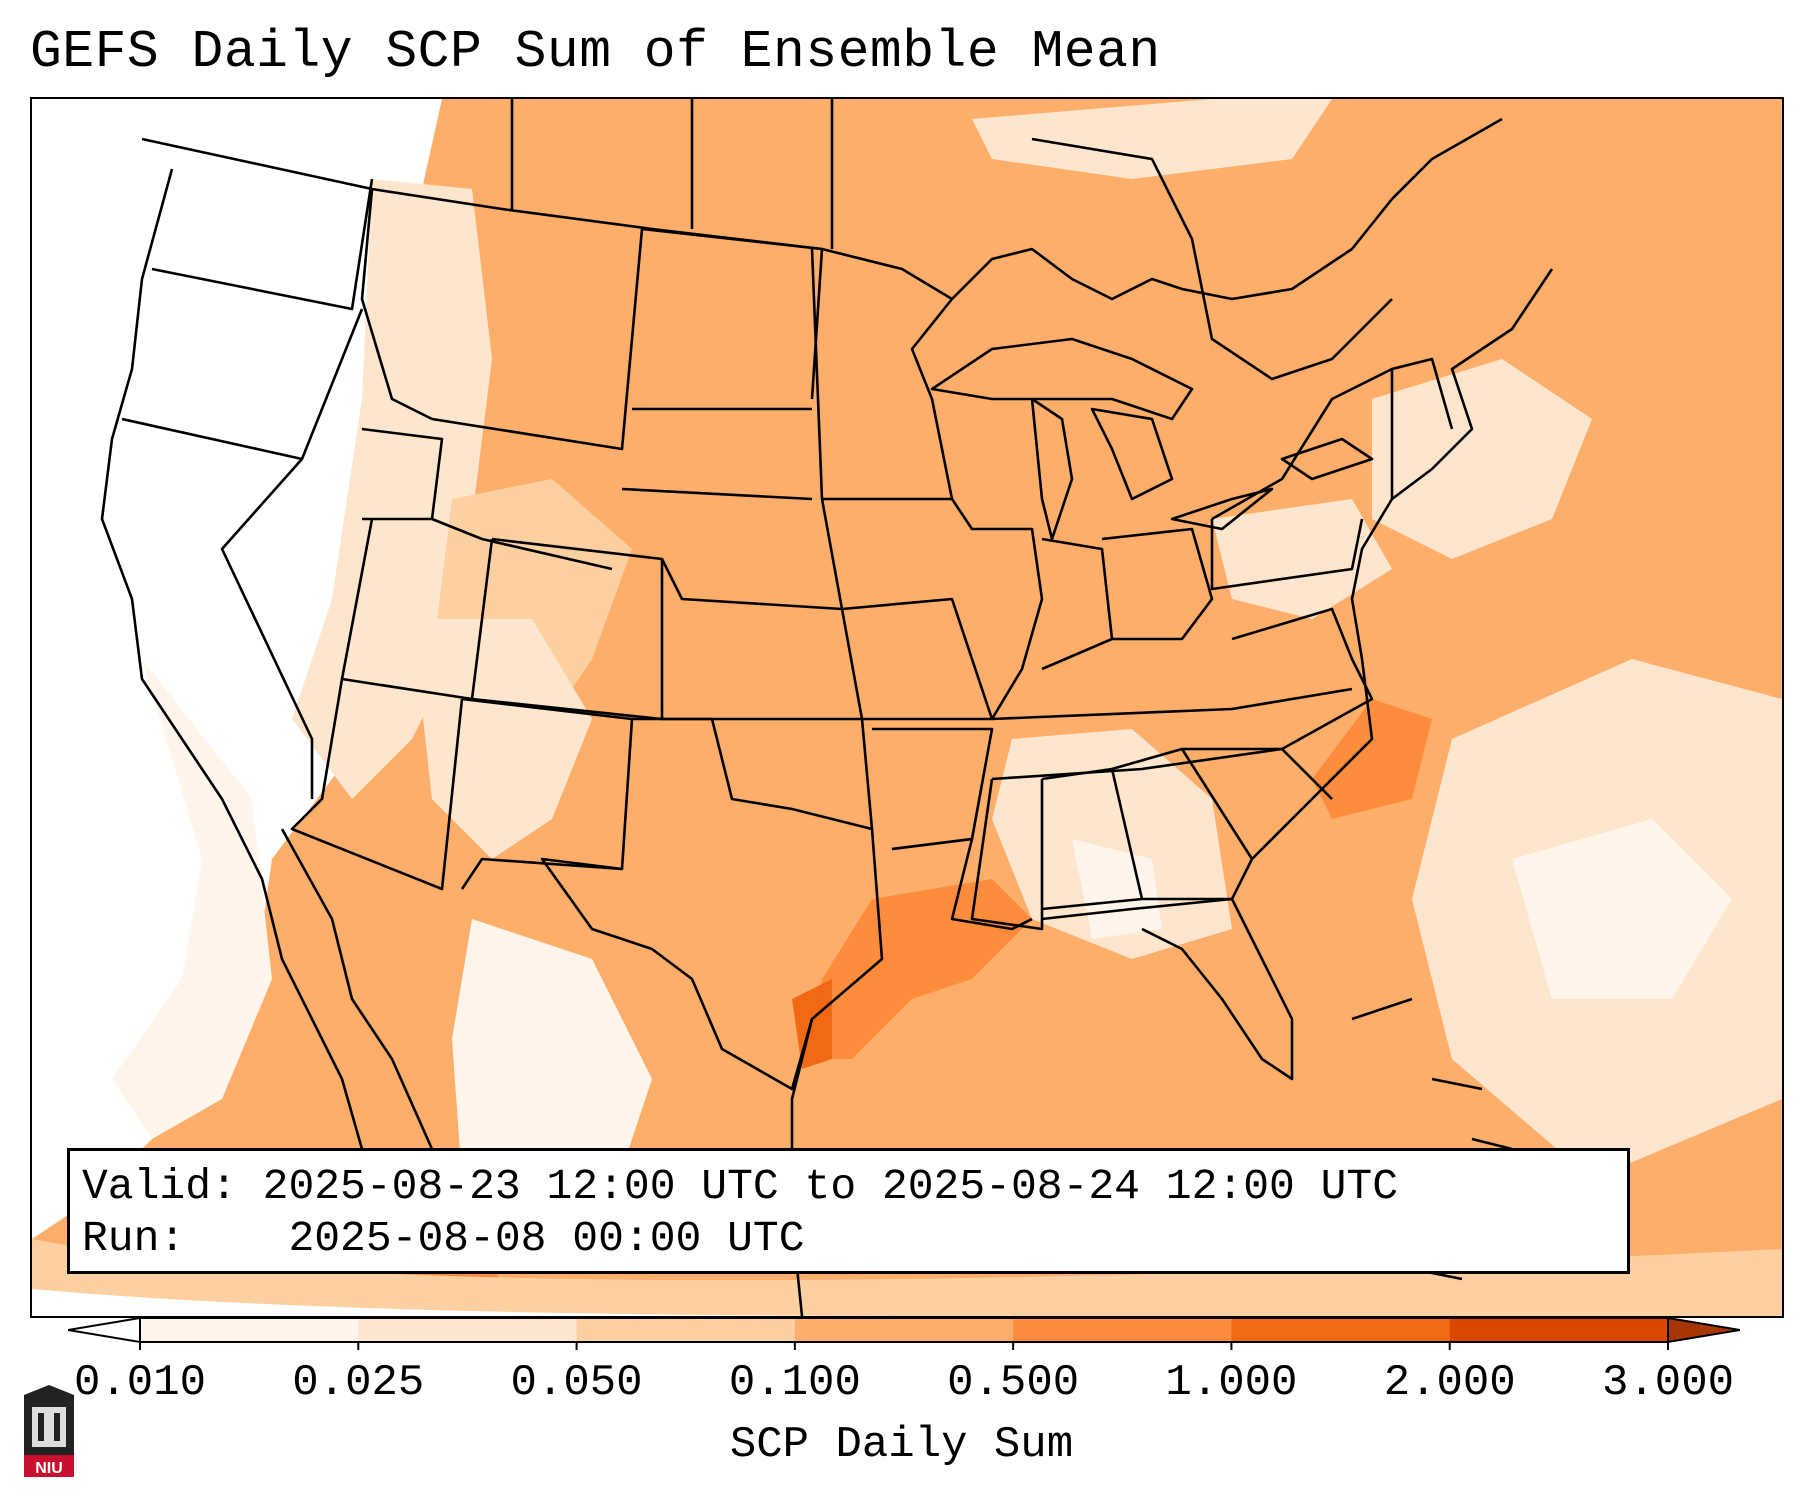 The height and width of the screenshot is (1500, 1803). Describe the element at coordinates (1172, 704) in the screenshot. I see `border-ky-tn` at that location.